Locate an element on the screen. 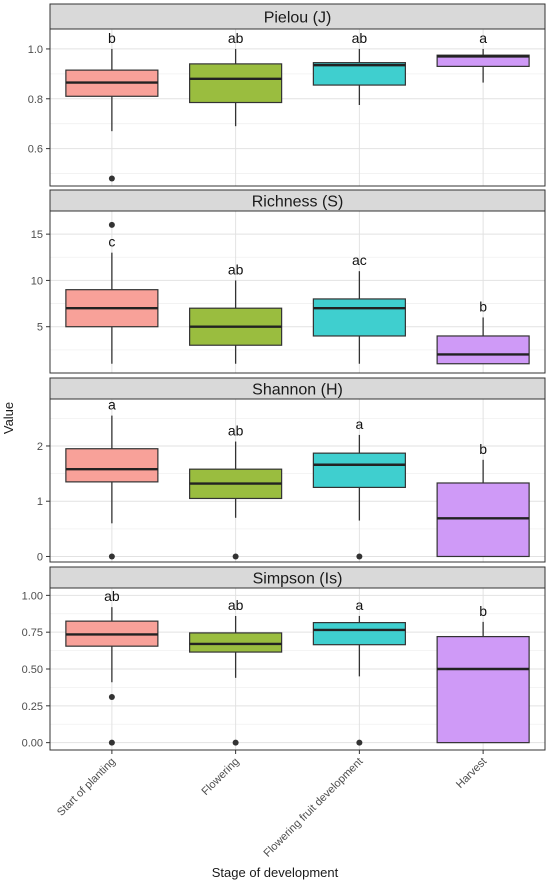 Image resolution: width=550 pixels, height=887 pixels. y-tick-label: 0.6 is located at coordinates (35, 150).